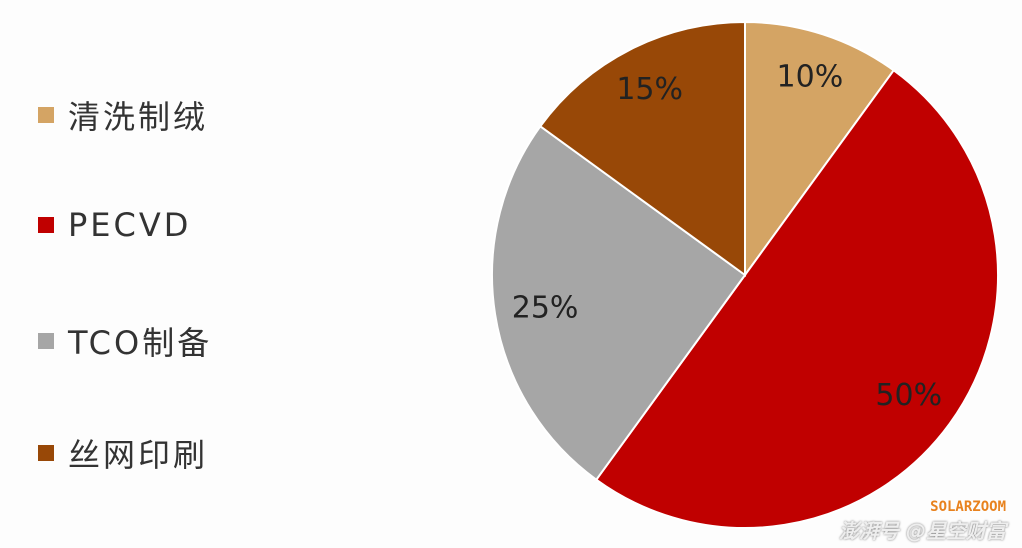  Describe the element at coordinates (908, 395) in the screenshot. I see `slice-label: 50%` at that location.